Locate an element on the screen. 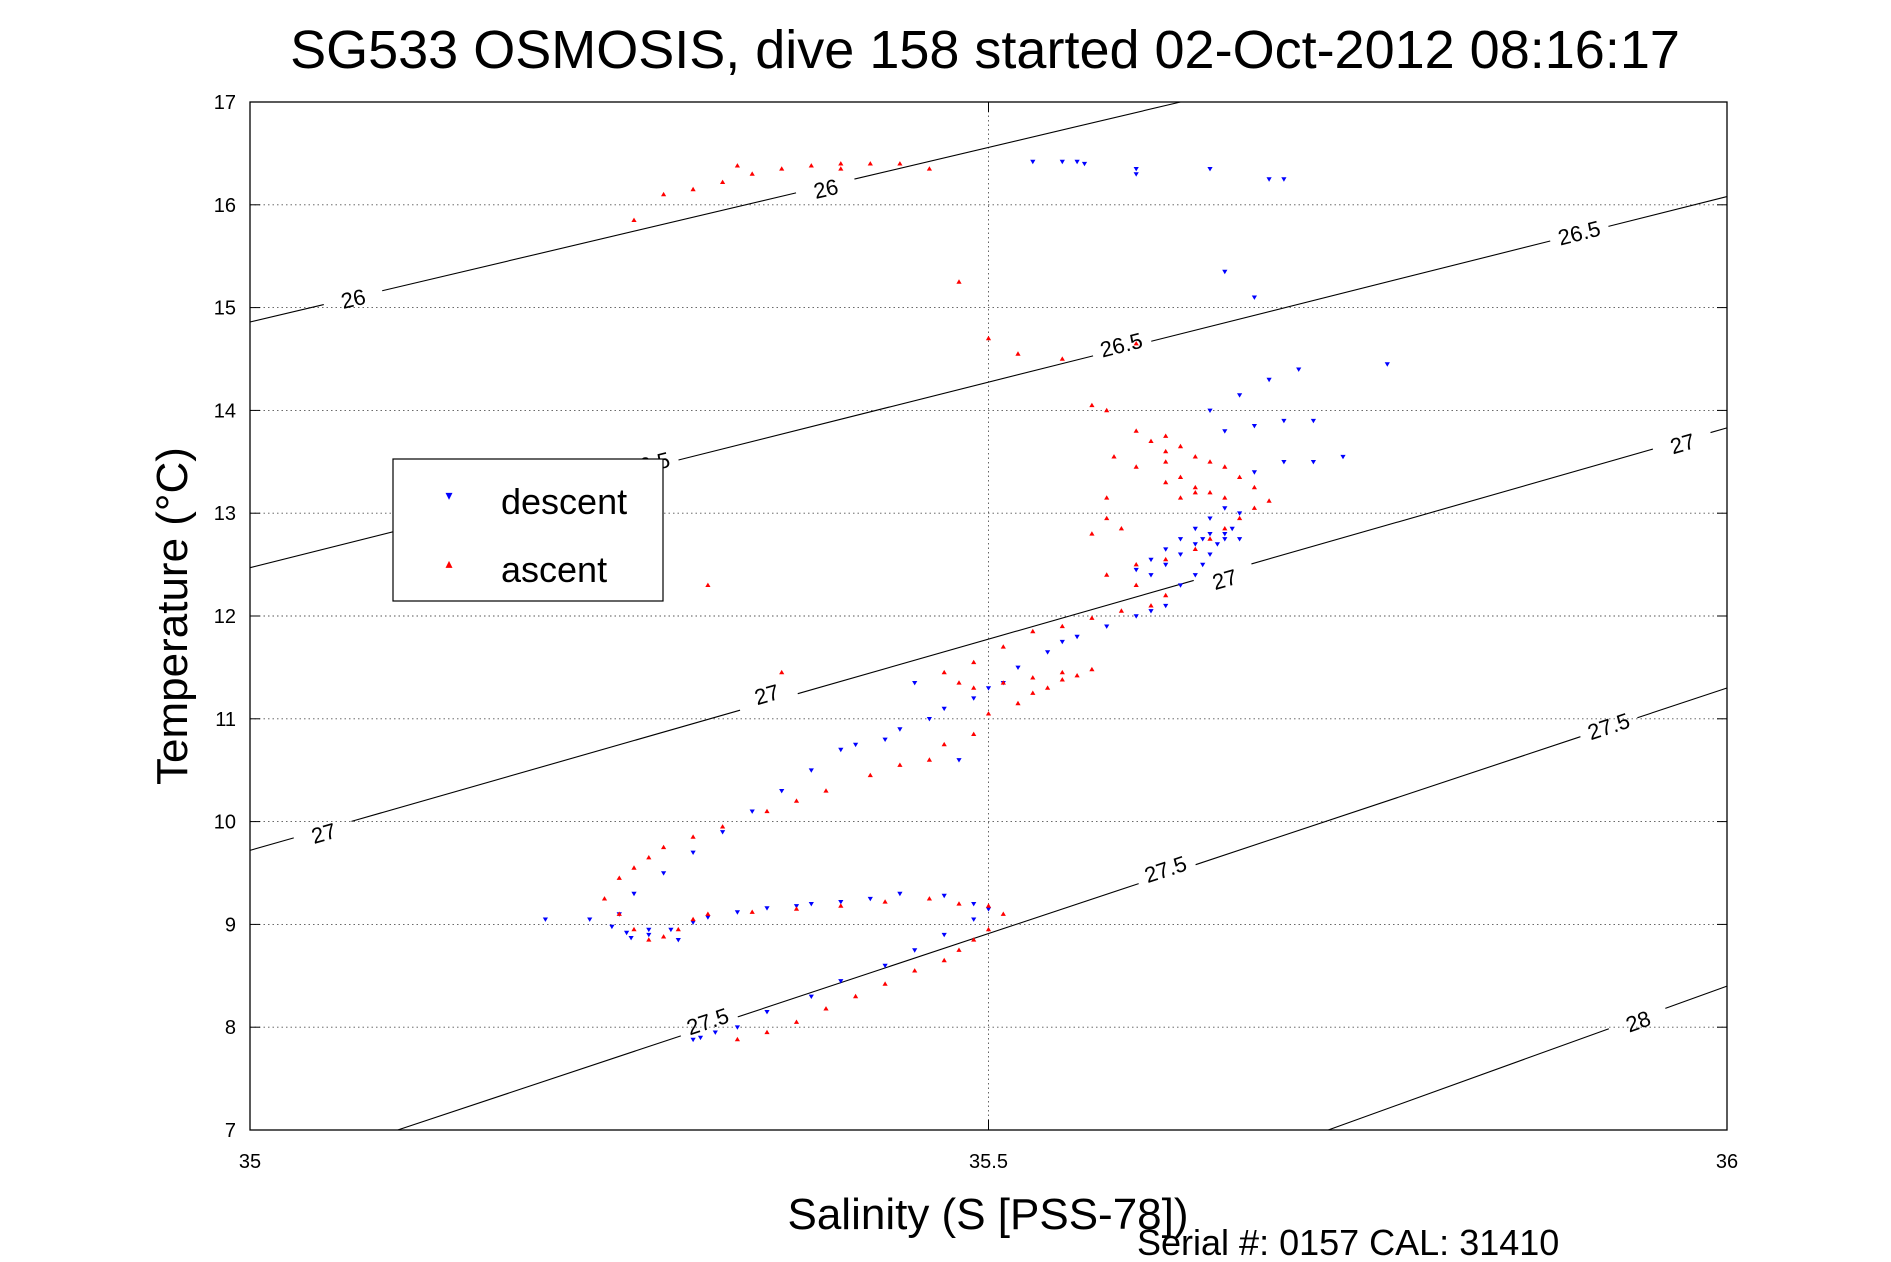 This screenshot has height=1262, width=1891. contour-line-26.5 is located at coordinates (1351, 291).